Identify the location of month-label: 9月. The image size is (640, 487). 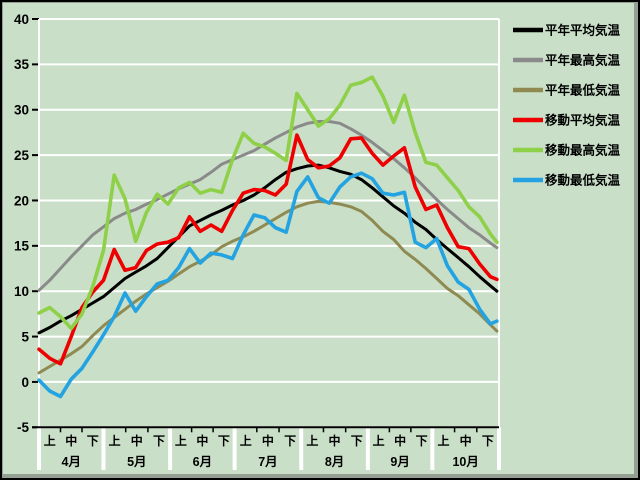
(399, 462).